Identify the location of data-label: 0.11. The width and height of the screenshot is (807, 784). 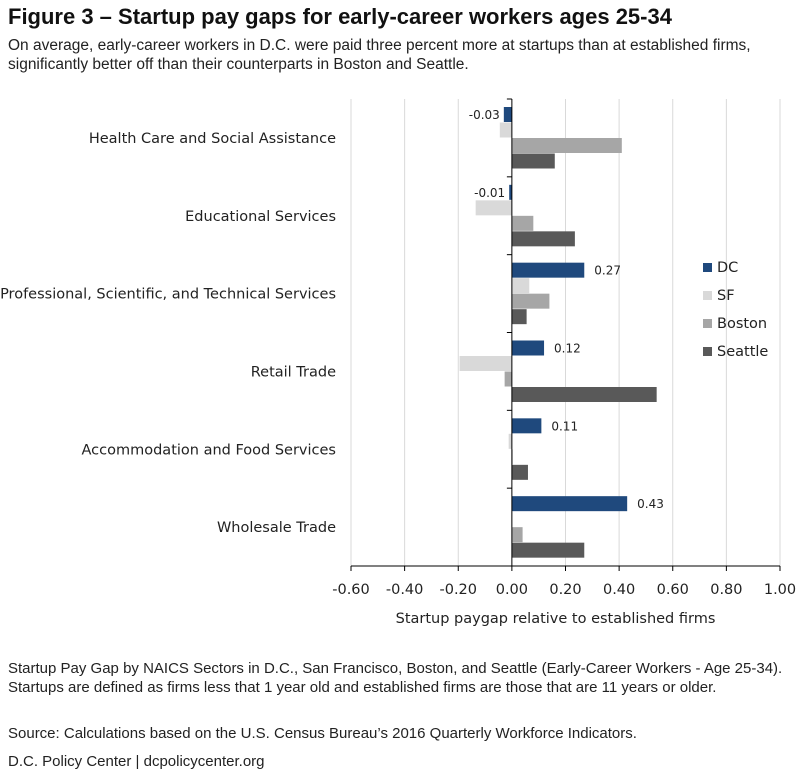
(564, 426).